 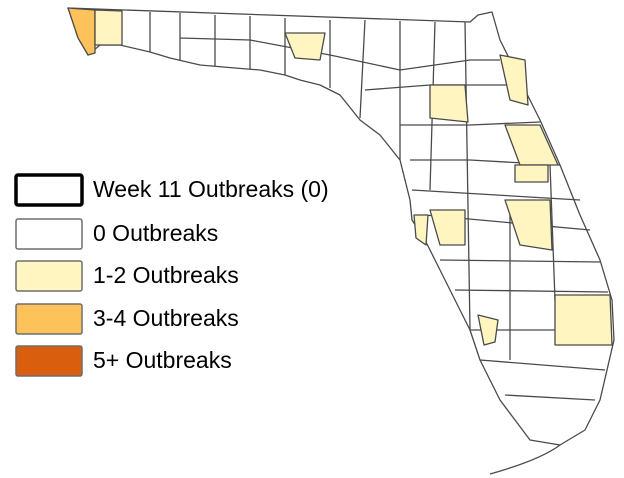 What do you see at coordinates (211, 189) in the screenshot?
I see `legend-label: Week 11 Outbreaks (0)` at bounding box center [211, 189].